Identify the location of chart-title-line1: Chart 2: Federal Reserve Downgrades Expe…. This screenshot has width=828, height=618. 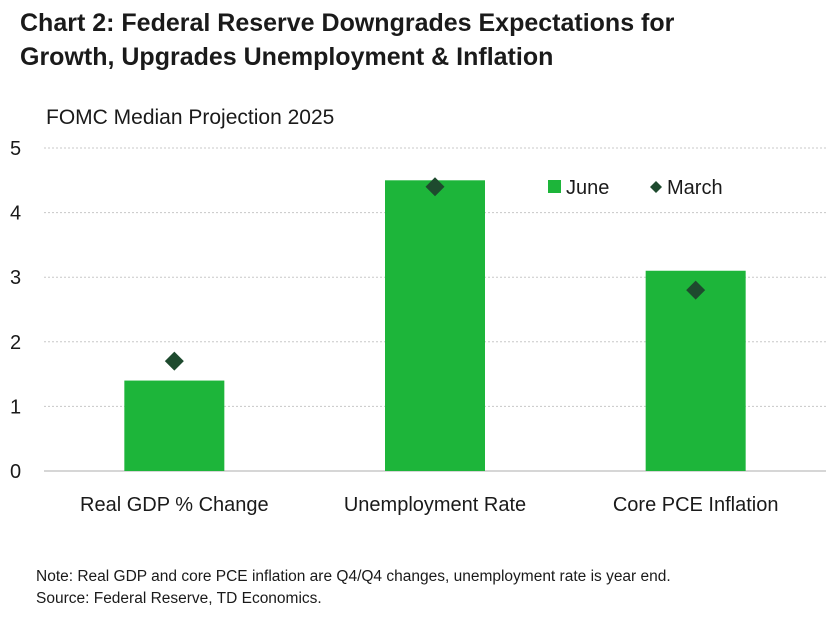
(347, 23).